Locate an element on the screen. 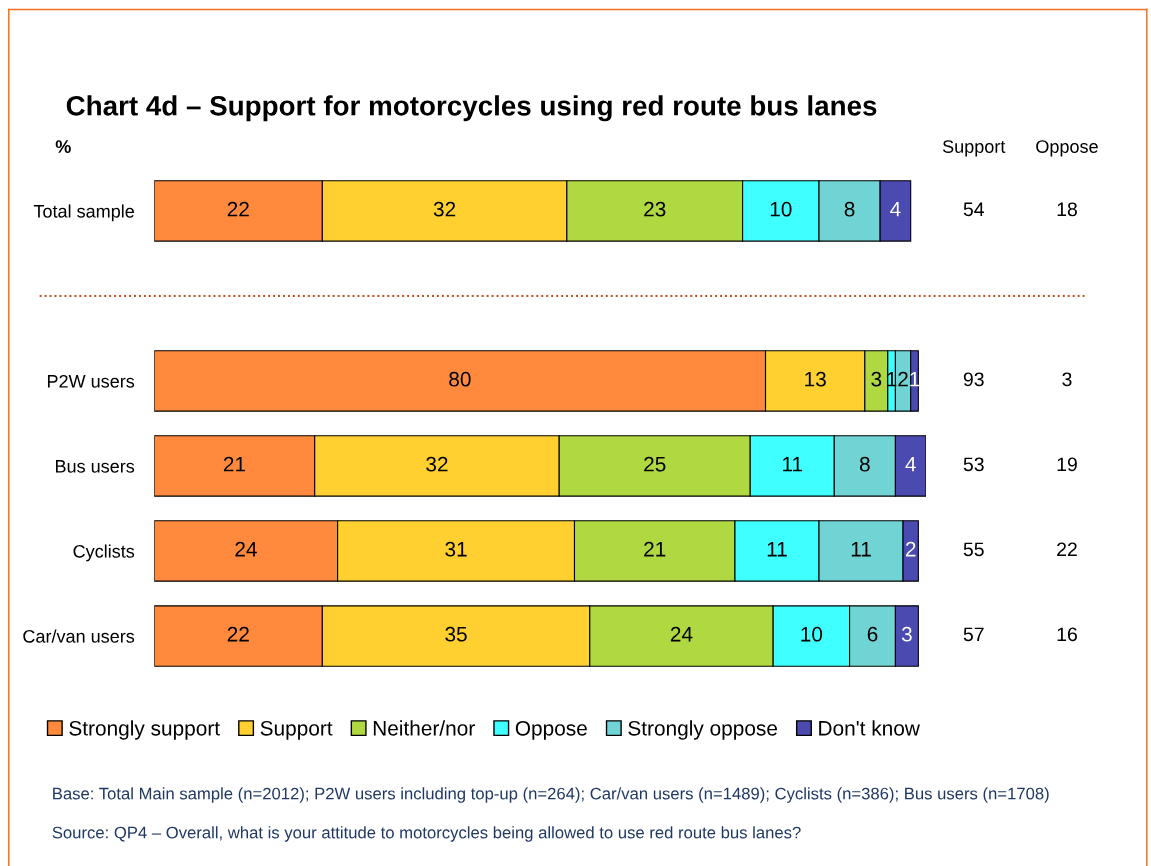 This screenshot has width=1151, height=866. text: 3 is located at coordinates (1067, 379).